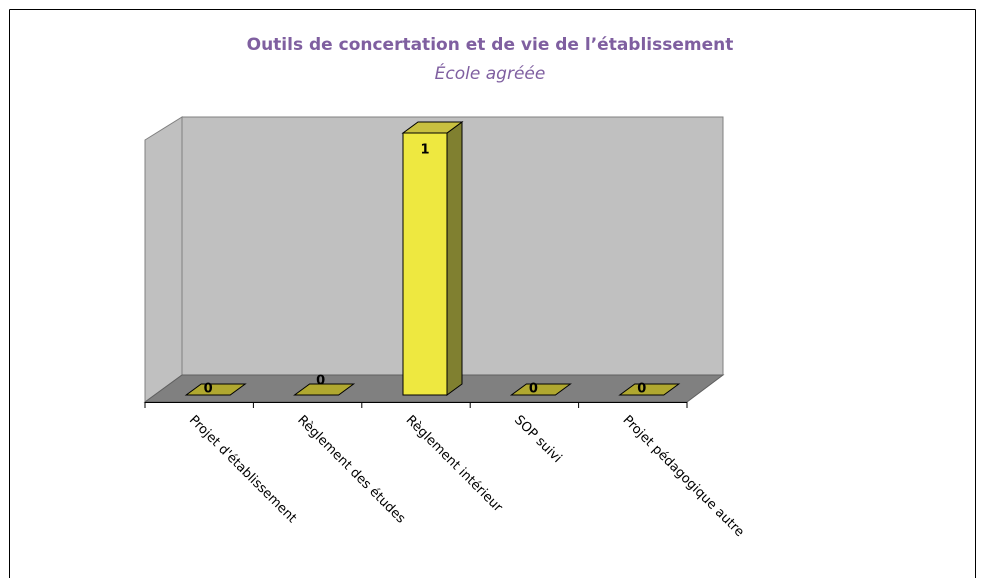  Describe the element at coordinates (682, 476) in the screenshot. I see `x-tick-label: Projet pédagogique autre` at that location.